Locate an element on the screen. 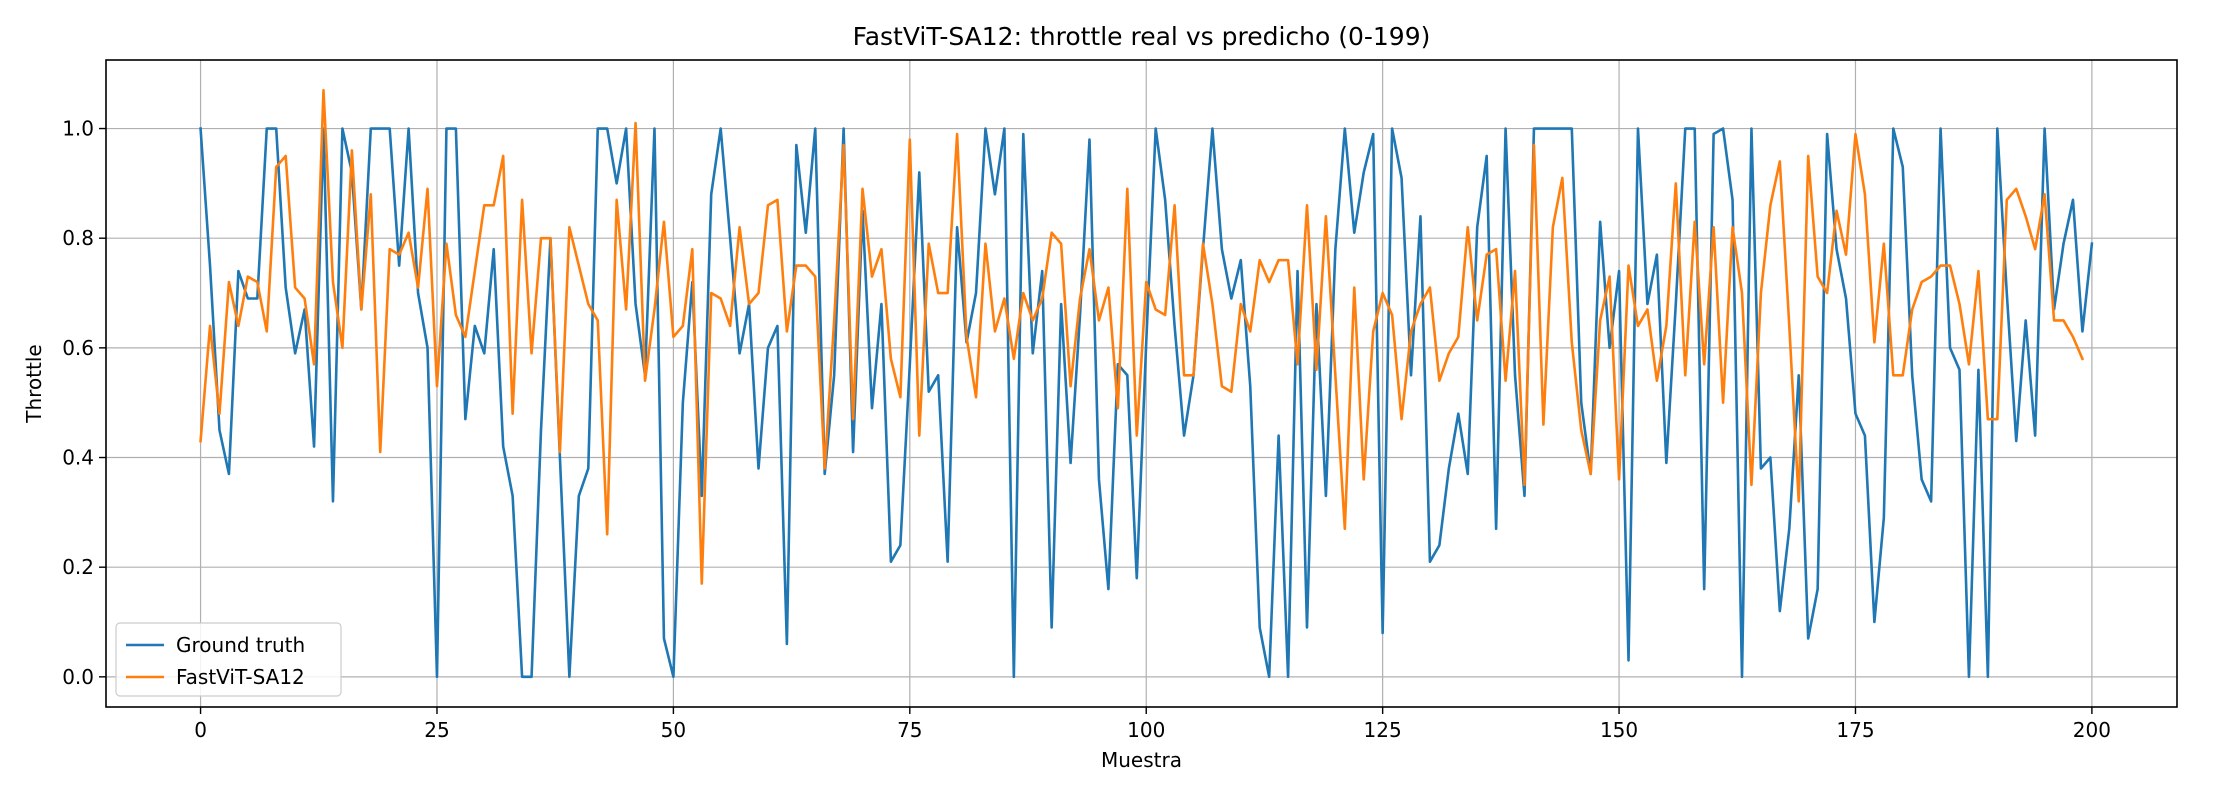 This screenshot has height=800, width=2240. x-tick-label: 200 is located at coordinates (2092, 730).